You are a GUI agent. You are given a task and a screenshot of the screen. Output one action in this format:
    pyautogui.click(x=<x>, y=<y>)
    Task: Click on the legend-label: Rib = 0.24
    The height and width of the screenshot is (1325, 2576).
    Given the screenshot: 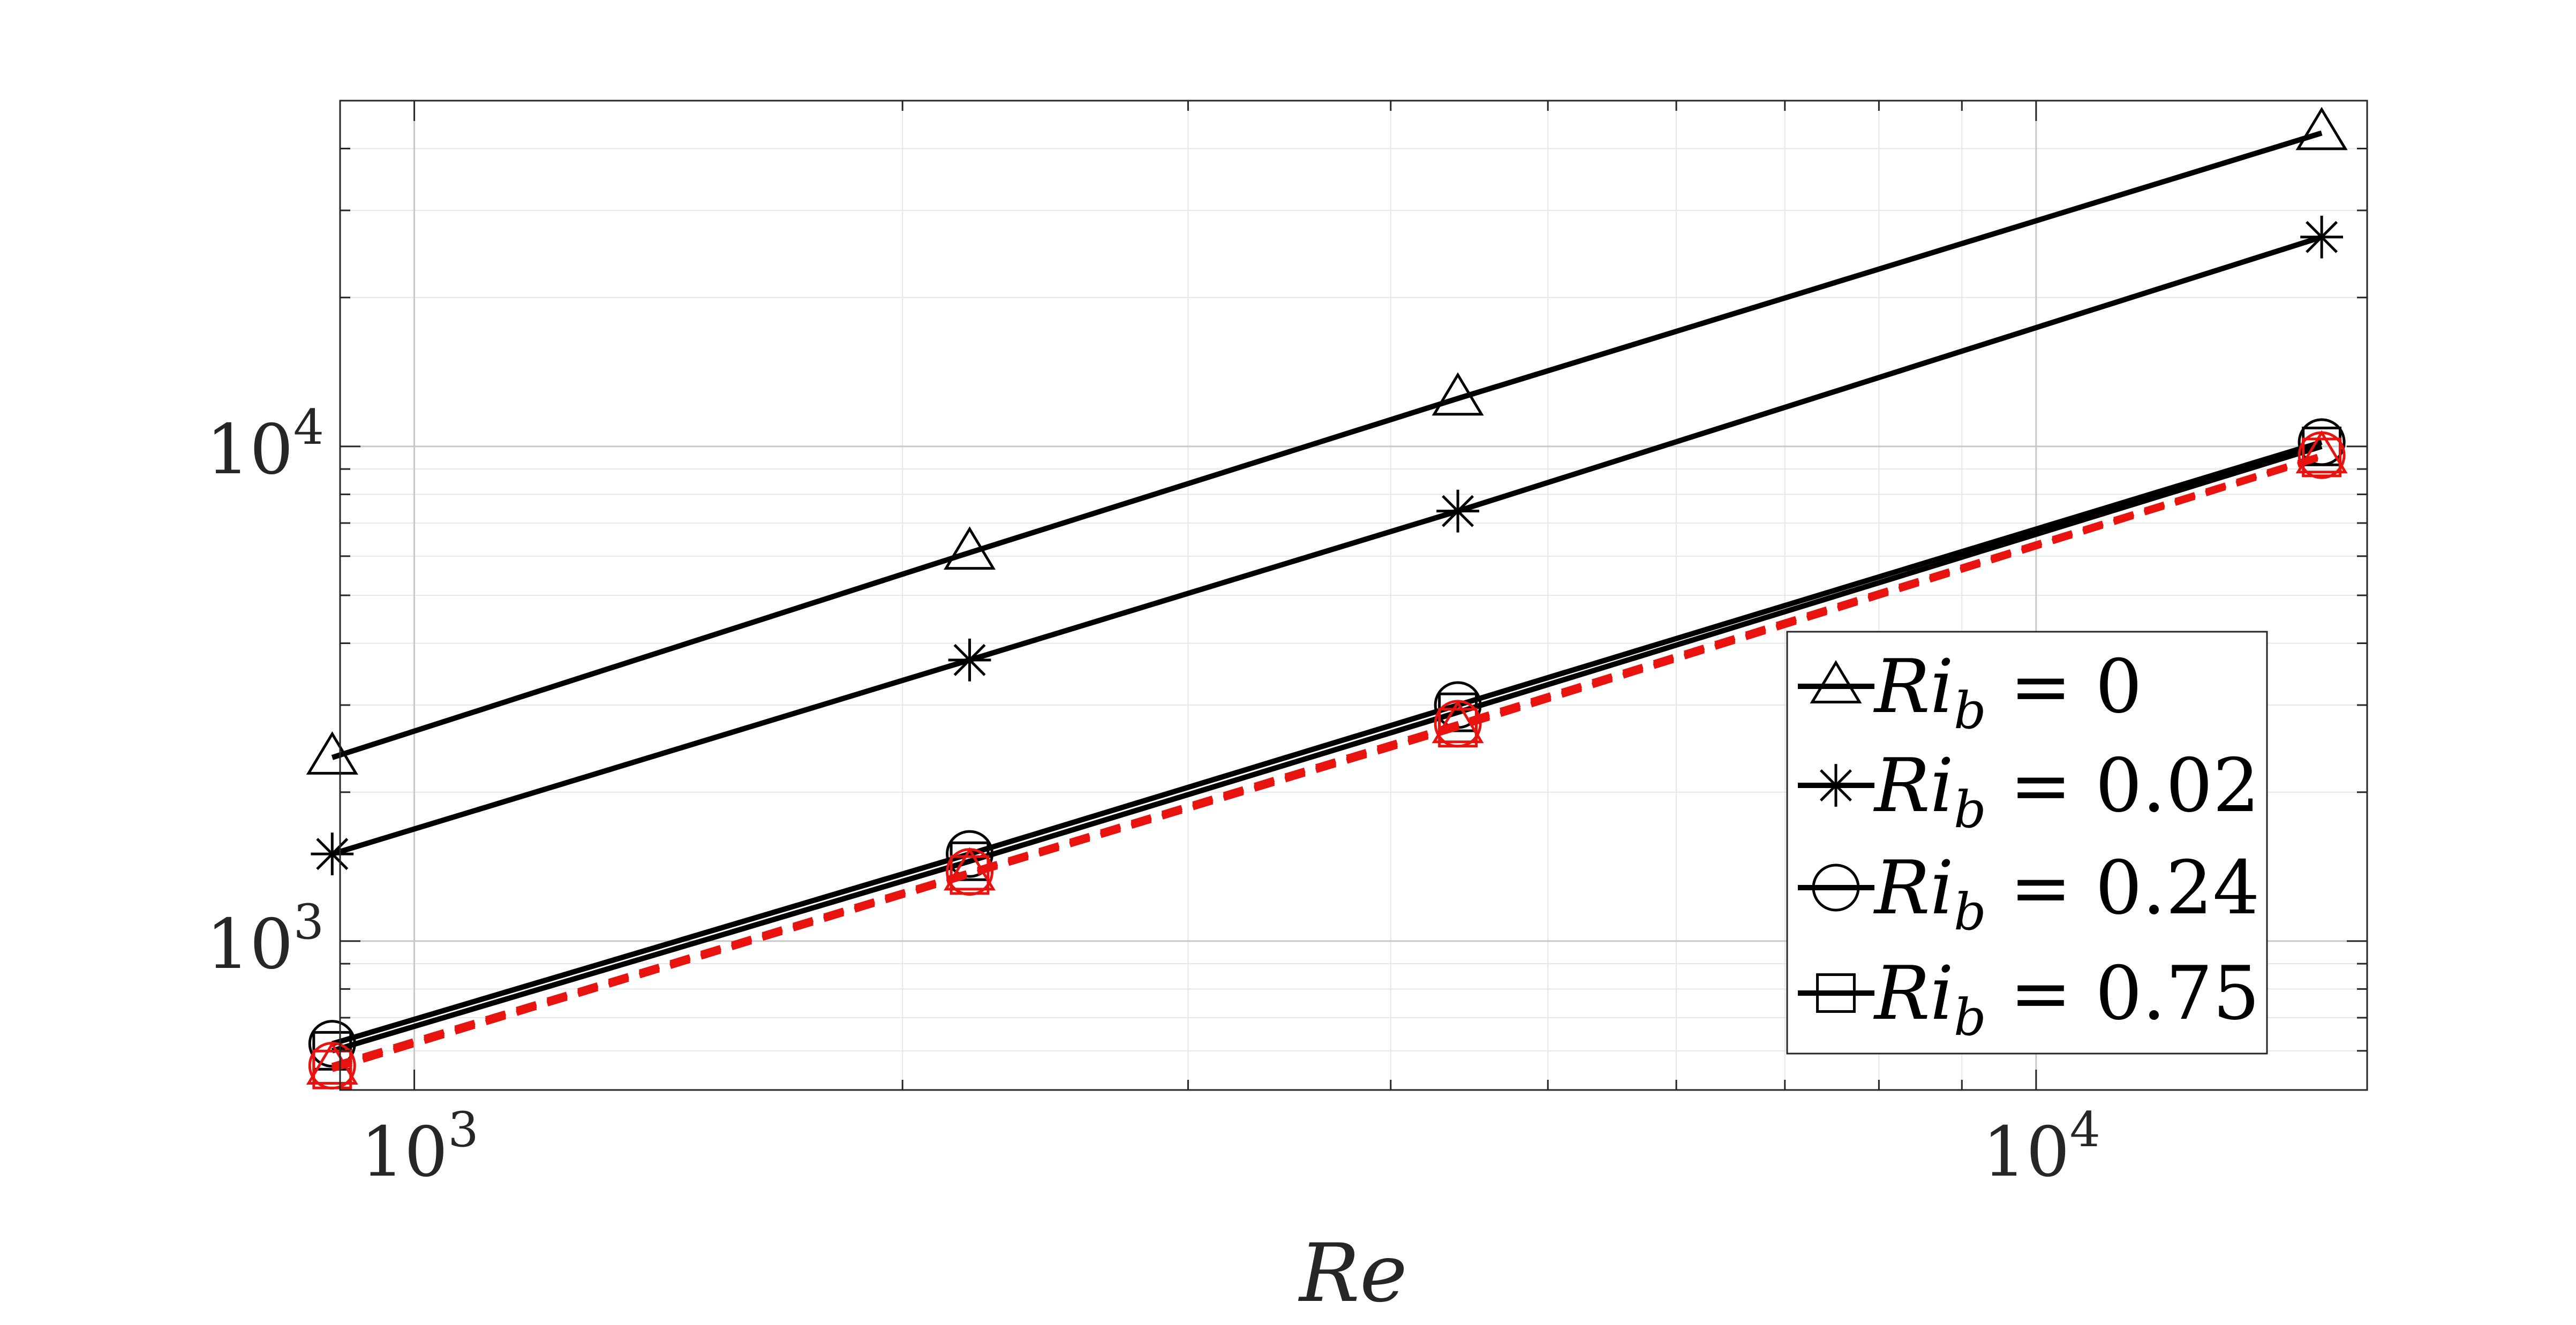 What is the action you would take?
    pyautogui.click(x=2066, y=893)
    